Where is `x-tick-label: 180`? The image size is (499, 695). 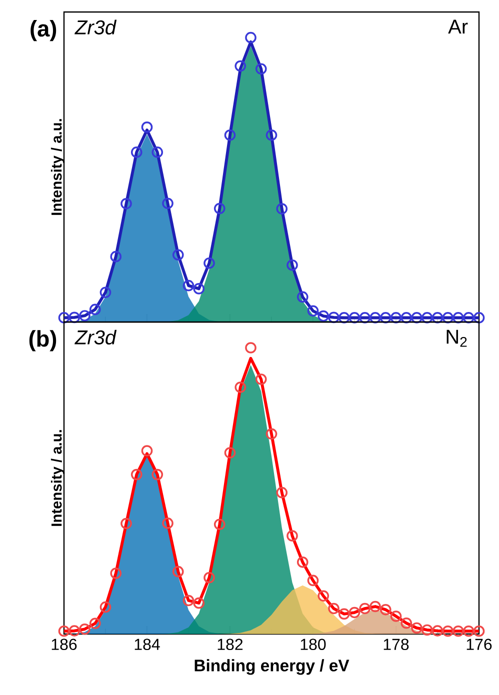
x-tick-label: 180 is located at coordinates (313, 644).